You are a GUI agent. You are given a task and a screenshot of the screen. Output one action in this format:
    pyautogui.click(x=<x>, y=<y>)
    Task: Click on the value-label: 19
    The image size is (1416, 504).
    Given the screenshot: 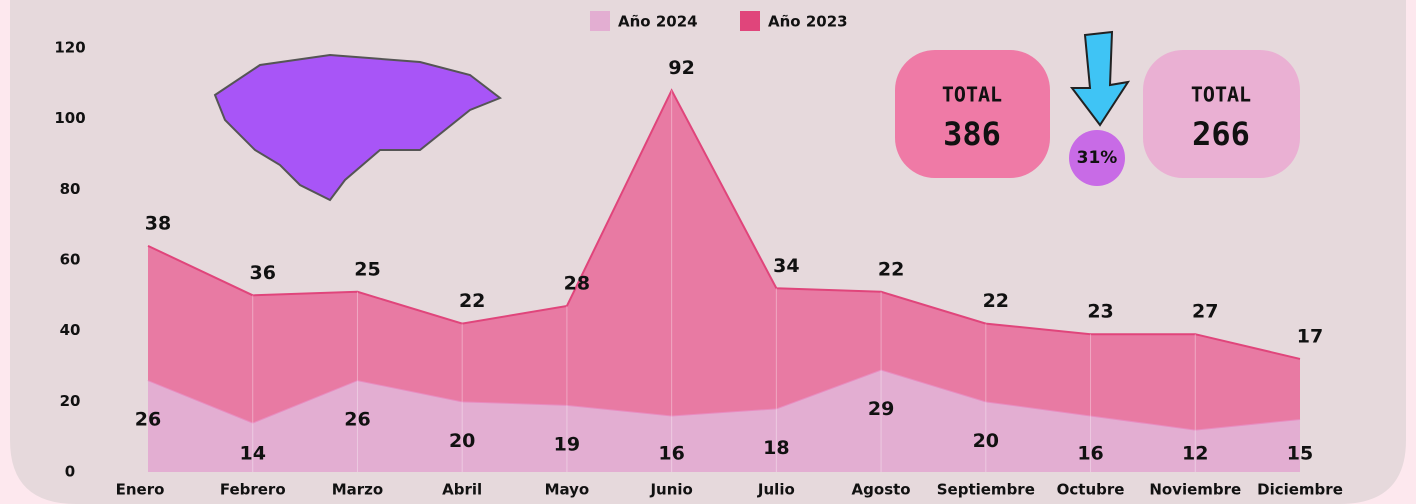 What is the action you would take?
    pyautogui.click(x=567, y=444)
    